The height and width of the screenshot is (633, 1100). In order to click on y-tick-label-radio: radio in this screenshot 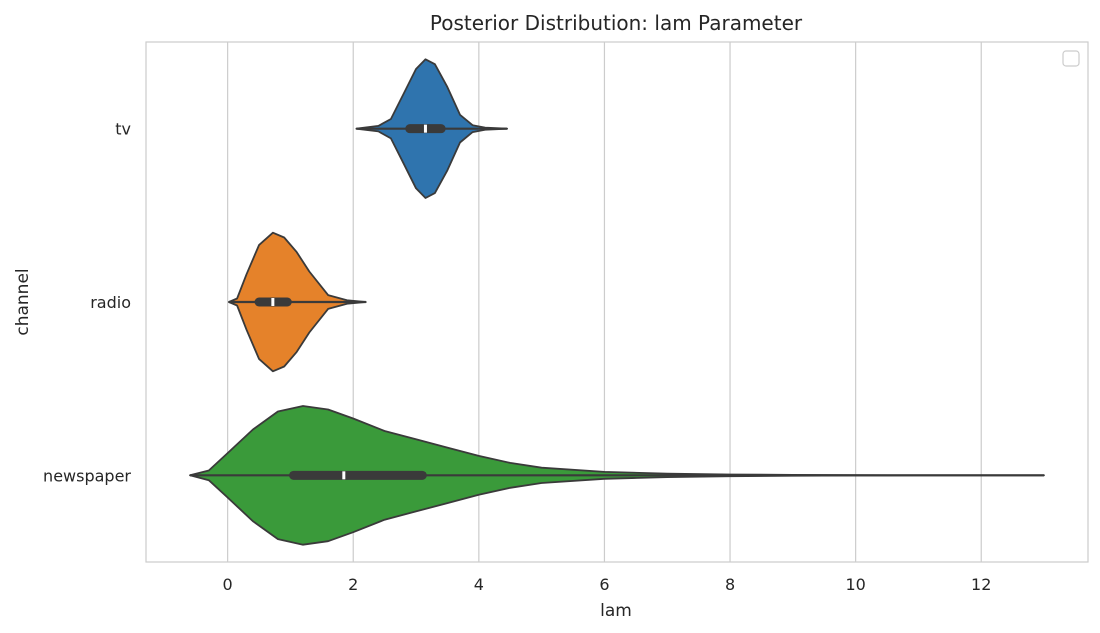, I will do `click(110, 302)`.